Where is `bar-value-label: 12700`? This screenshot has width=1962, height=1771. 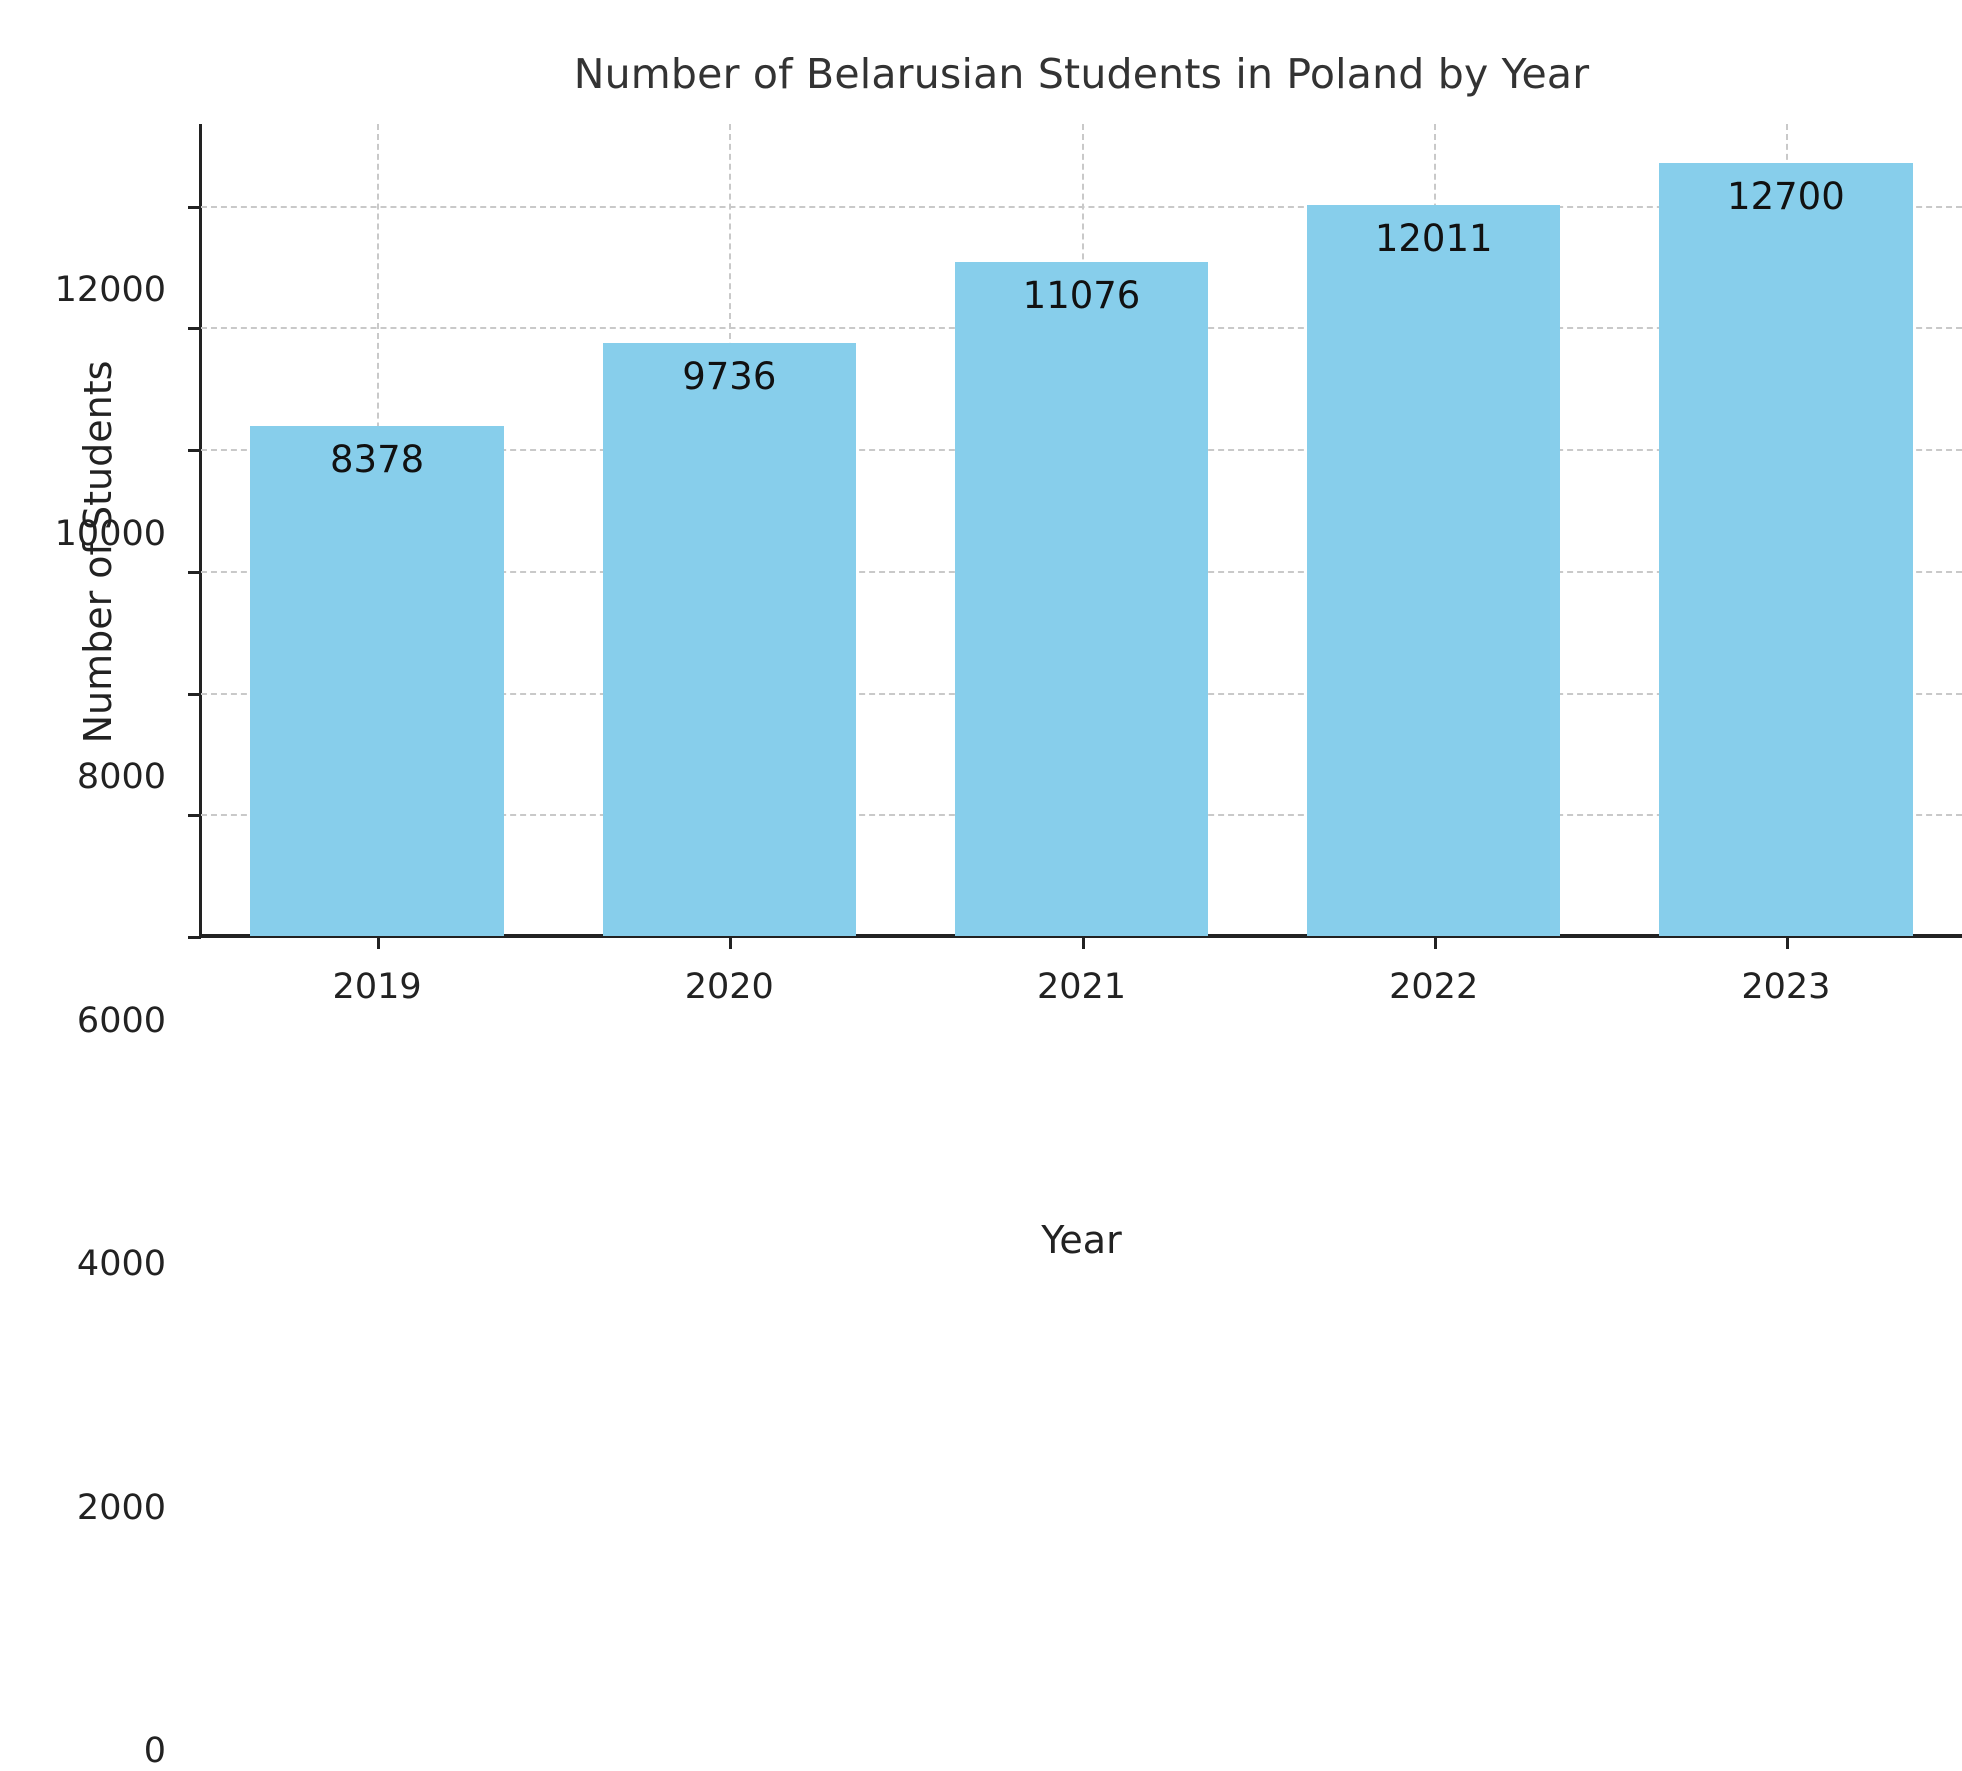 bar-value-label: 12700 is located at coordinates (1786, 196).